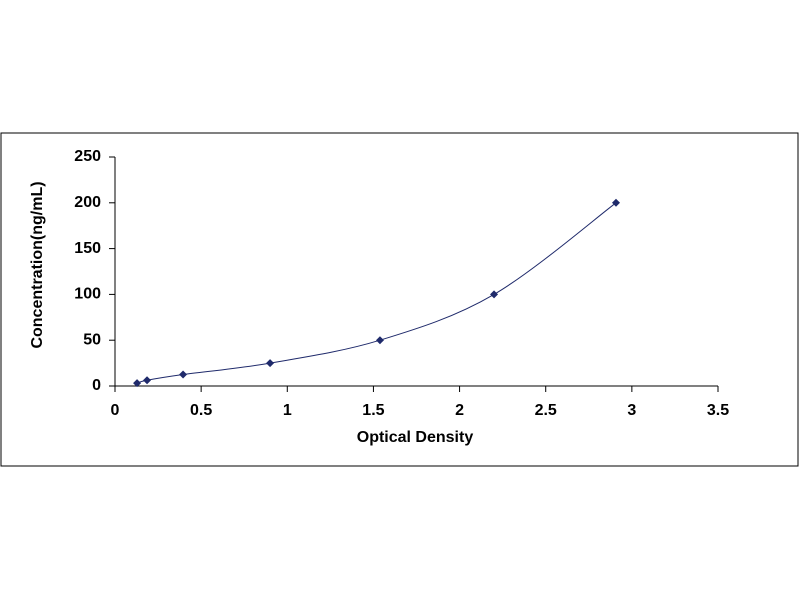 This screenshot has height=605, width=800. I want to click on x-tick-label: 3, so click(631, 410).